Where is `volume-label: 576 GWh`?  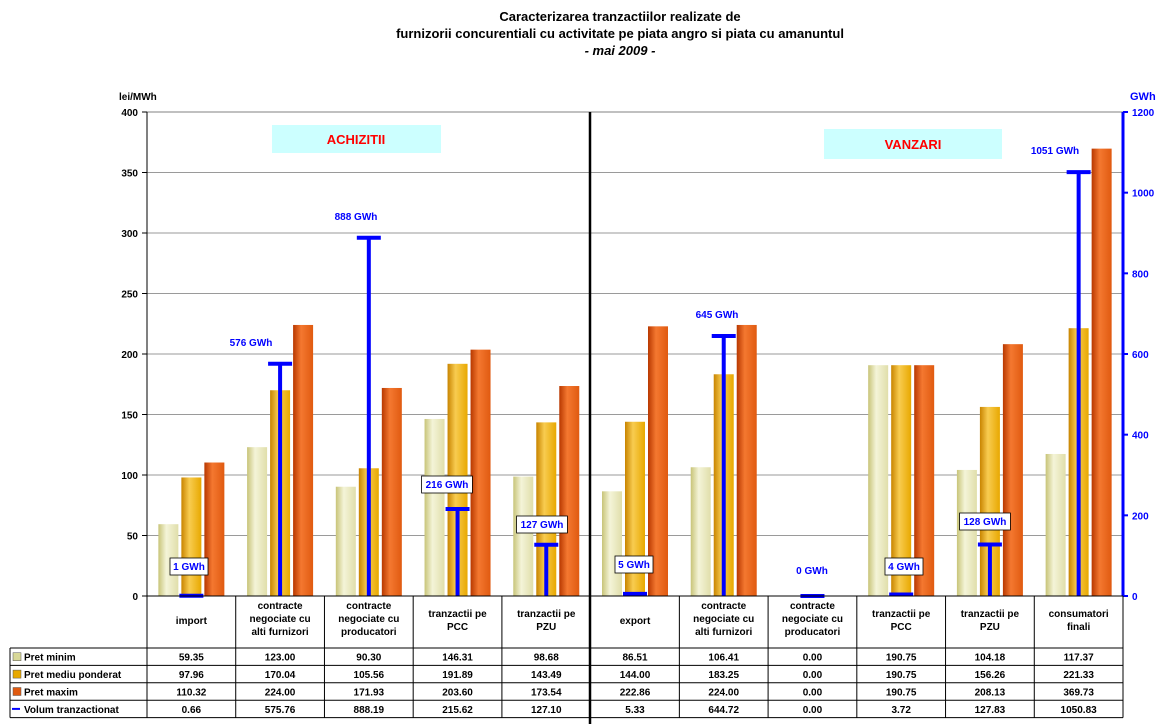 volume-label: 576 GWh is located at coordinates (251, 343).